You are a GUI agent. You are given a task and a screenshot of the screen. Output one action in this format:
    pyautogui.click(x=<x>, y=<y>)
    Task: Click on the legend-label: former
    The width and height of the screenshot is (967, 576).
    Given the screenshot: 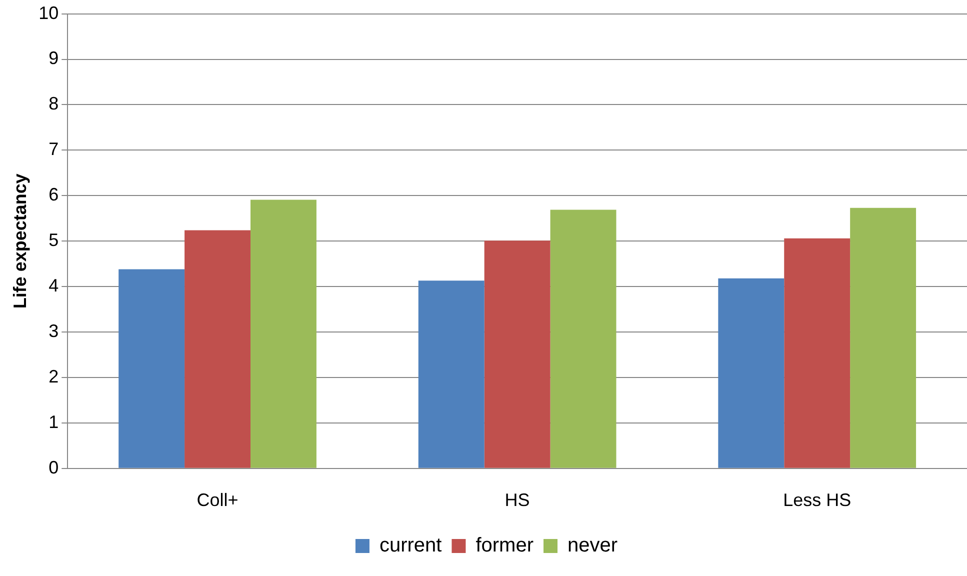 What is the action you would take?
    pyautogui.click(x=505, y=545)
    